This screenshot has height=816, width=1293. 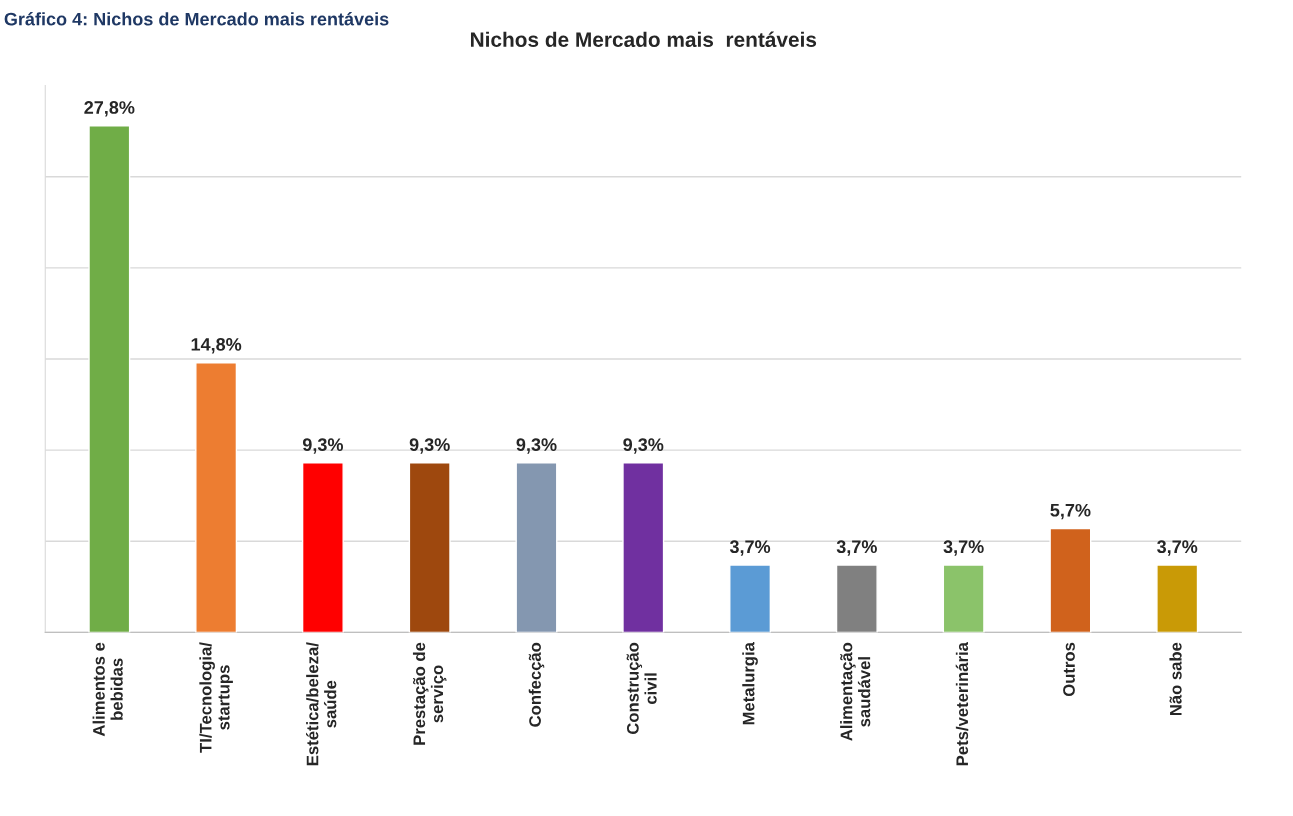 What do you see at coordinates (216, 346) in the screenshot?
I see `data-label: 14,8%` at bounding box center [216, 346].